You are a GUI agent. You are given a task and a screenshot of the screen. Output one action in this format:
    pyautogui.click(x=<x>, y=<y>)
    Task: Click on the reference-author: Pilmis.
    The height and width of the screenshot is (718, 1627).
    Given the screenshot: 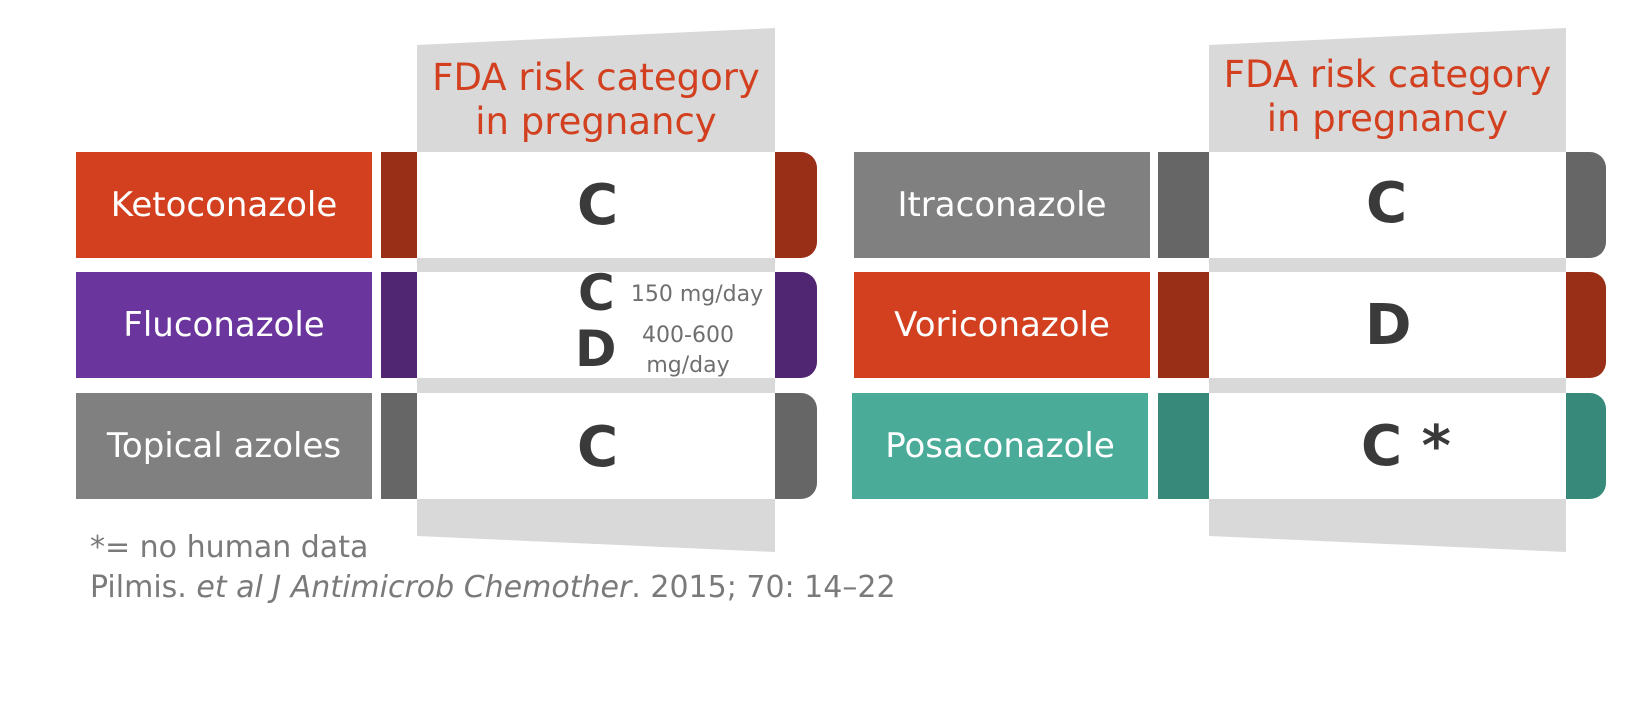 What is the action you would take?
    pyautogui.click(x=143, y=587)
    